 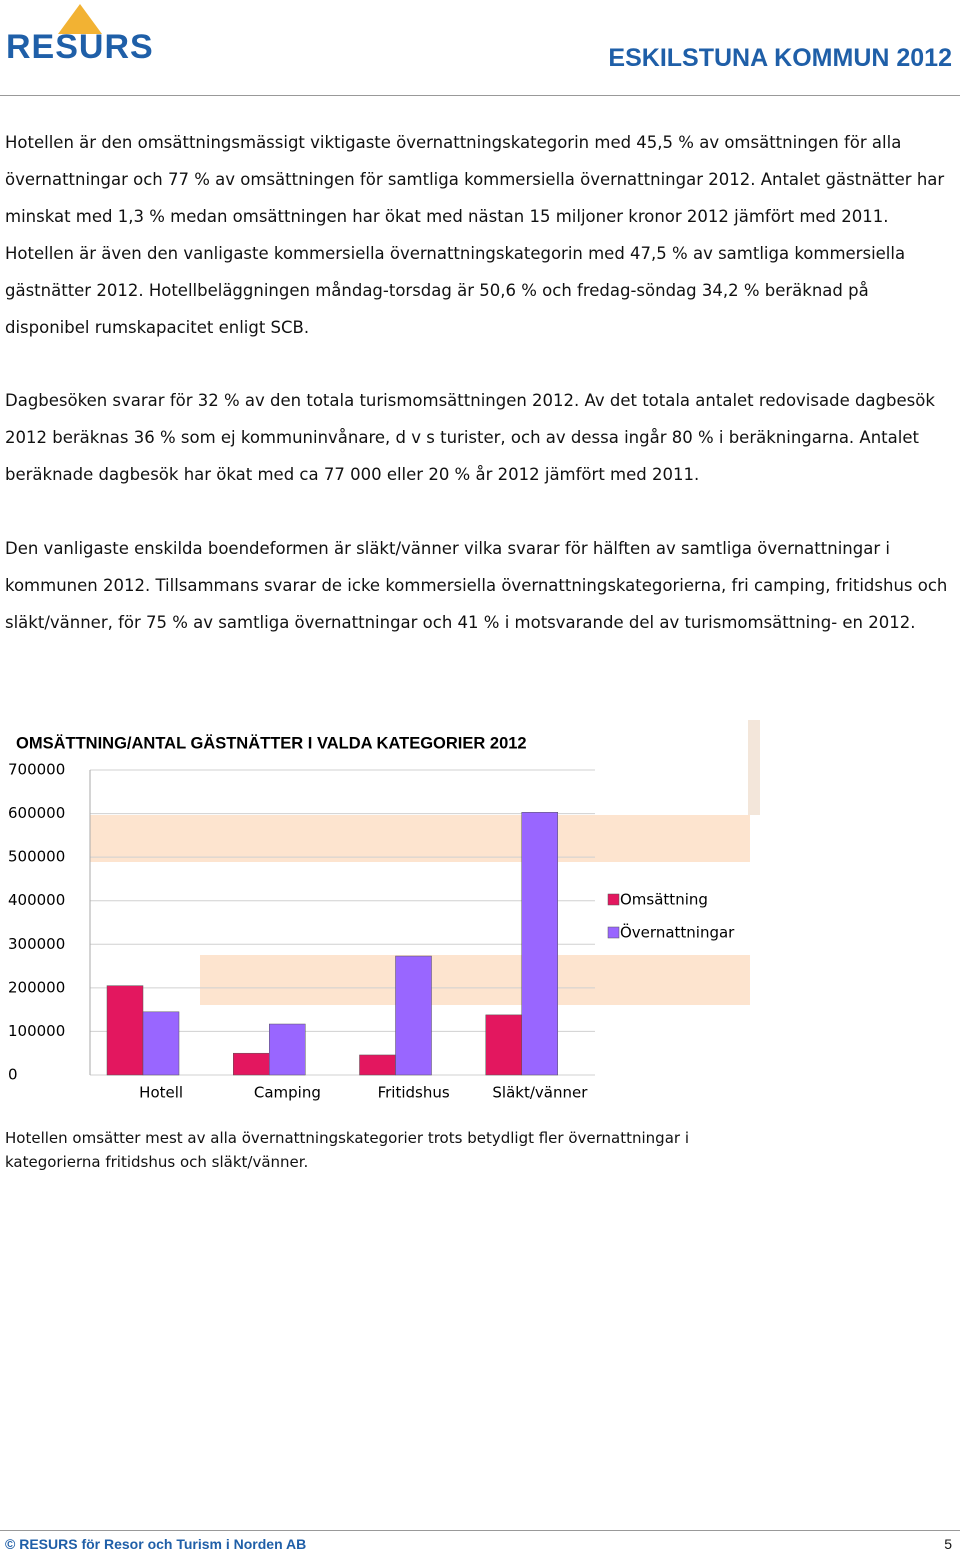 I want to click on y-tick-label: 300000, so click(x=36, y=944).